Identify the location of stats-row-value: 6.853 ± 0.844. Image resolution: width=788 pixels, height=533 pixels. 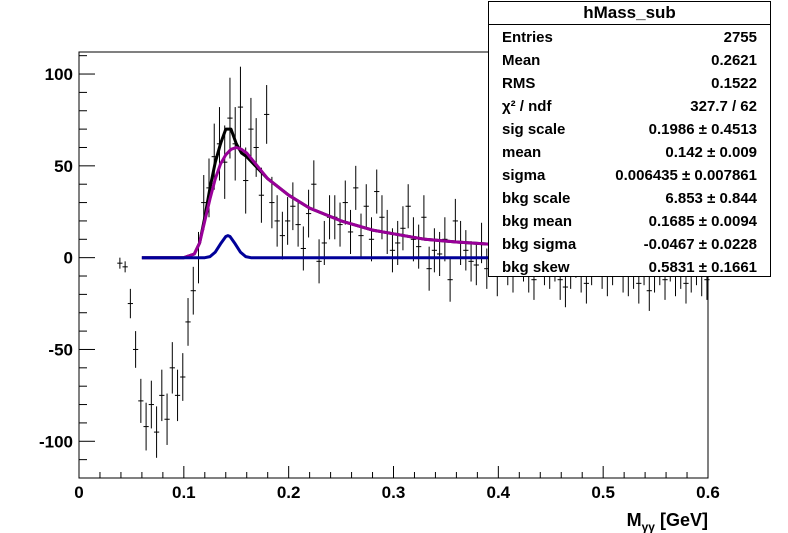
(711, 198).